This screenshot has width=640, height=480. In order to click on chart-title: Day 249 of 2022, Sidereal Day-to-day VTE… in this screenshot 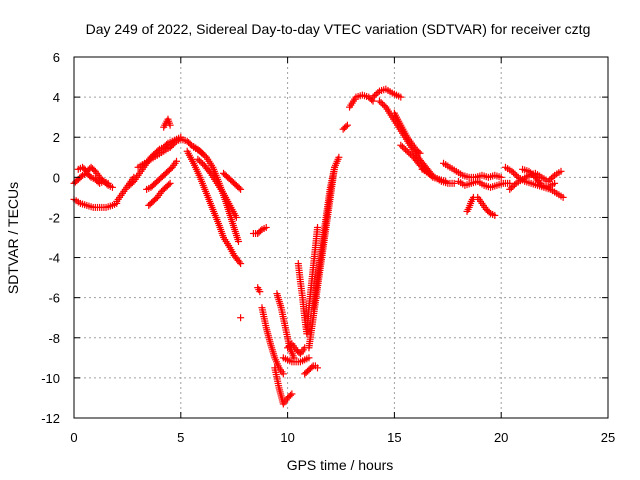, I will do `click(338, 29)`.